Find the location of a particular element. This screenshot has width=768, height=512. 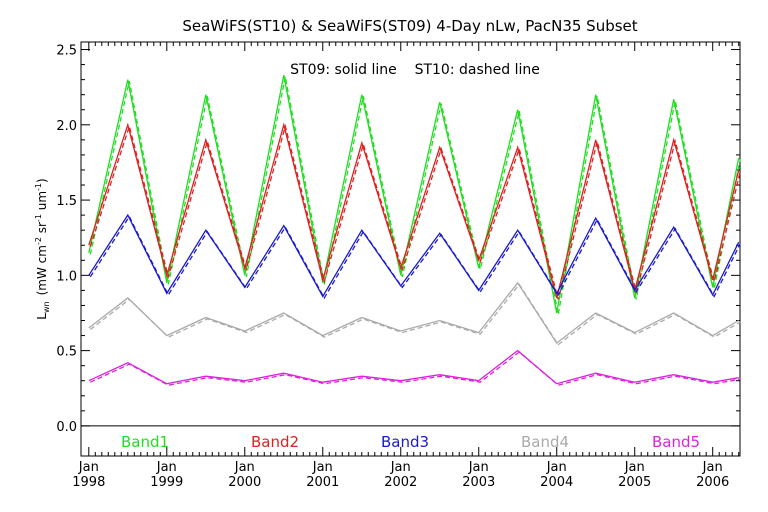

x-tick-year: 2000 is located at coordinates (244, 482).